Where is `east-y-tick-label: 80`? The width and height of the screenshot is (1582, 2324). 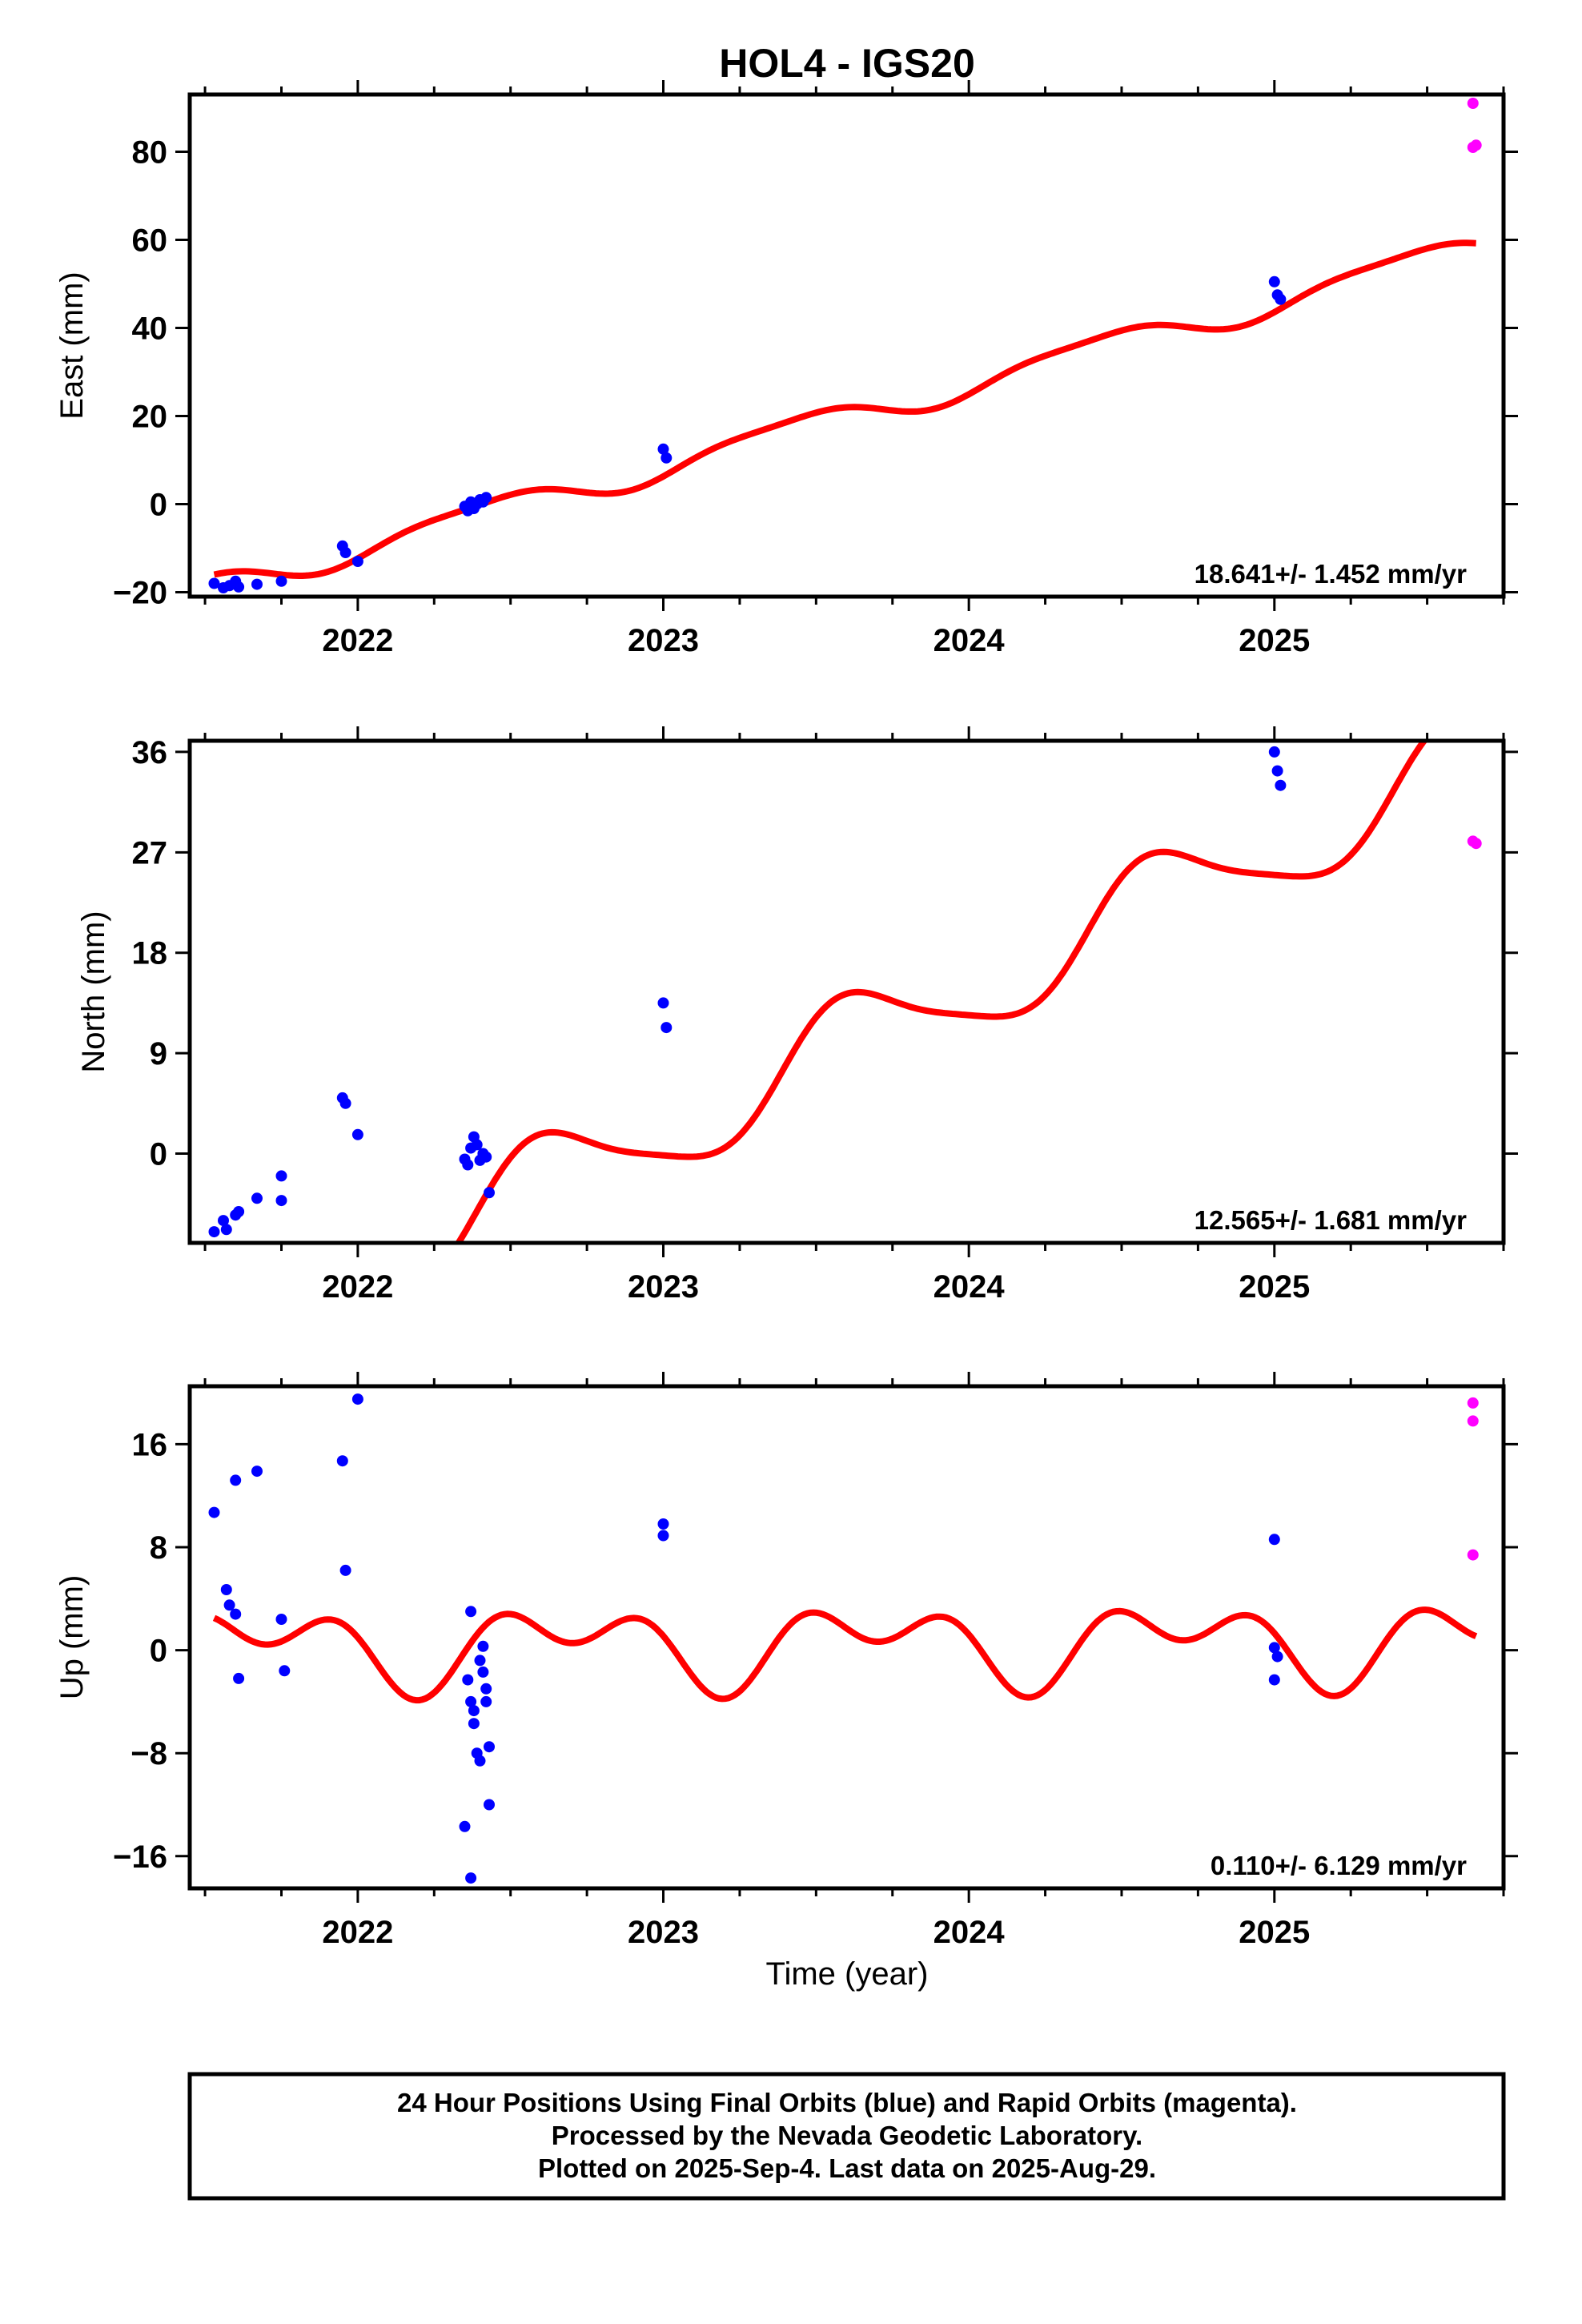
east-y-tick-label: 80 is located at coordinates (150, 153).